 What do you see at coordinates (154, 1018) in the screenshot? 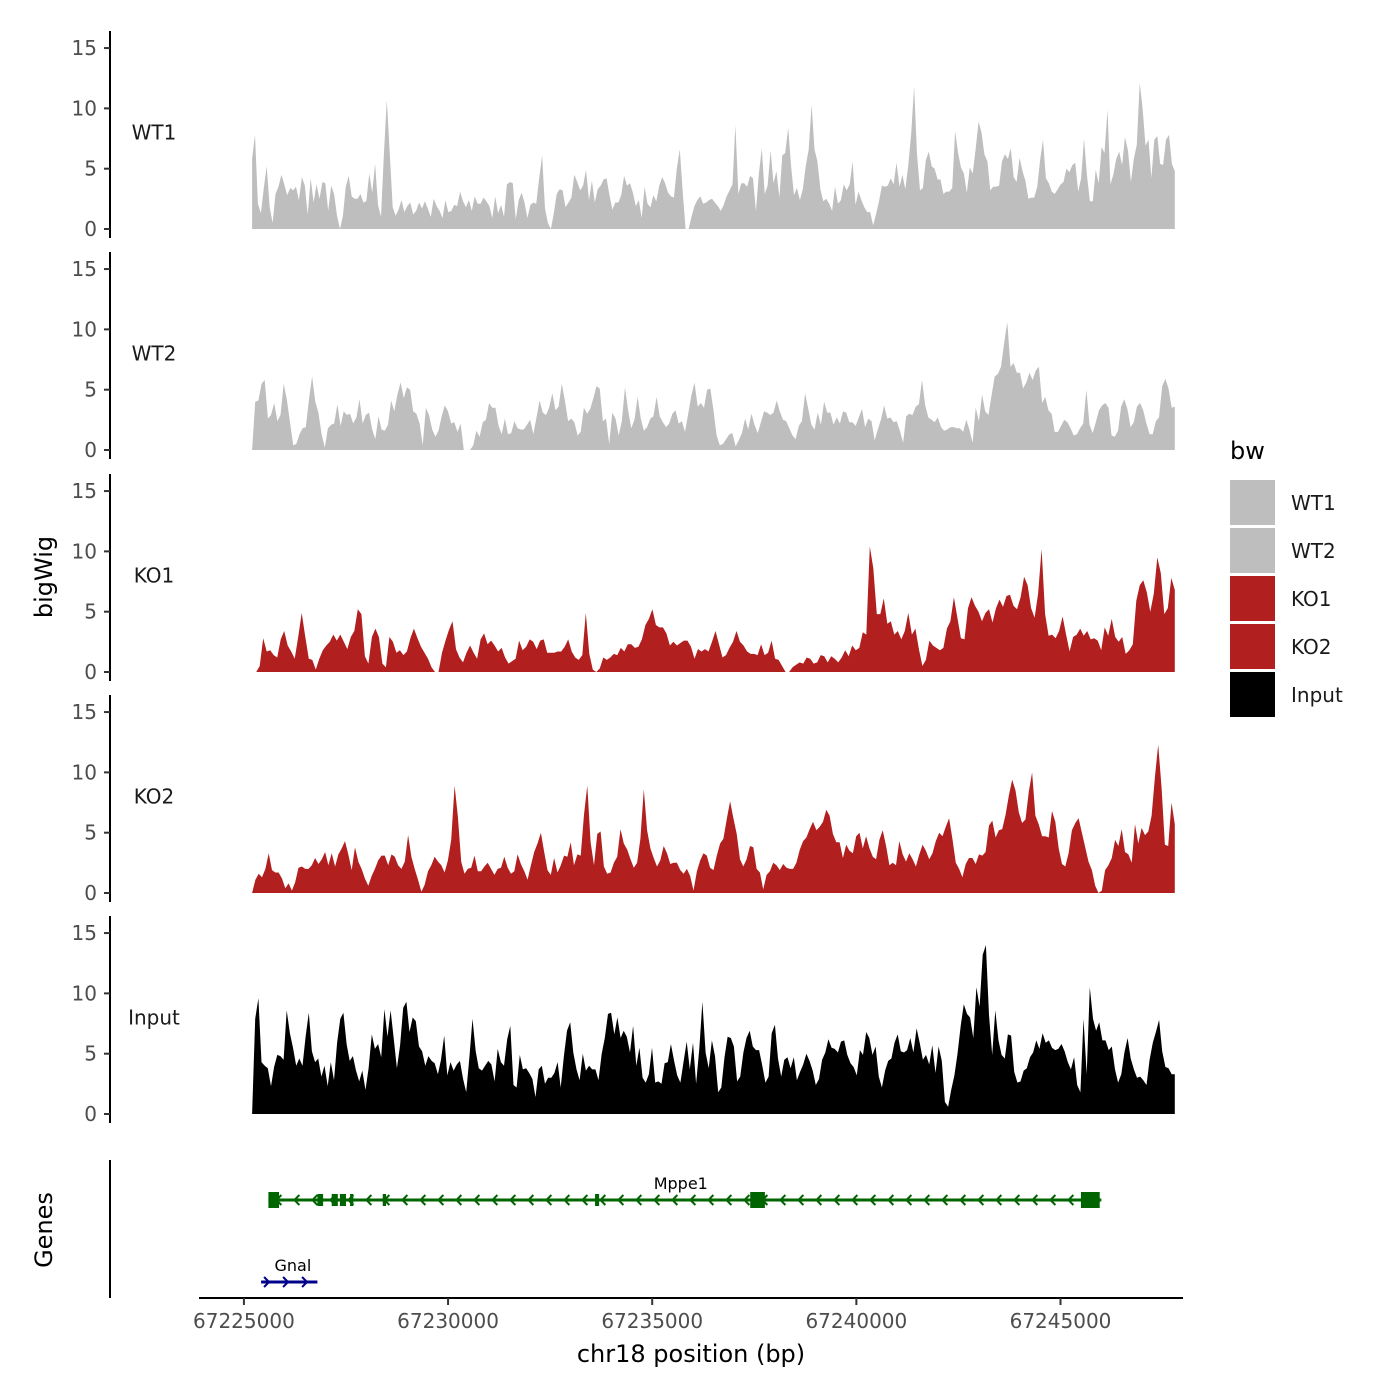
I see `track-label: Input` at bounding box center [154, 1018].